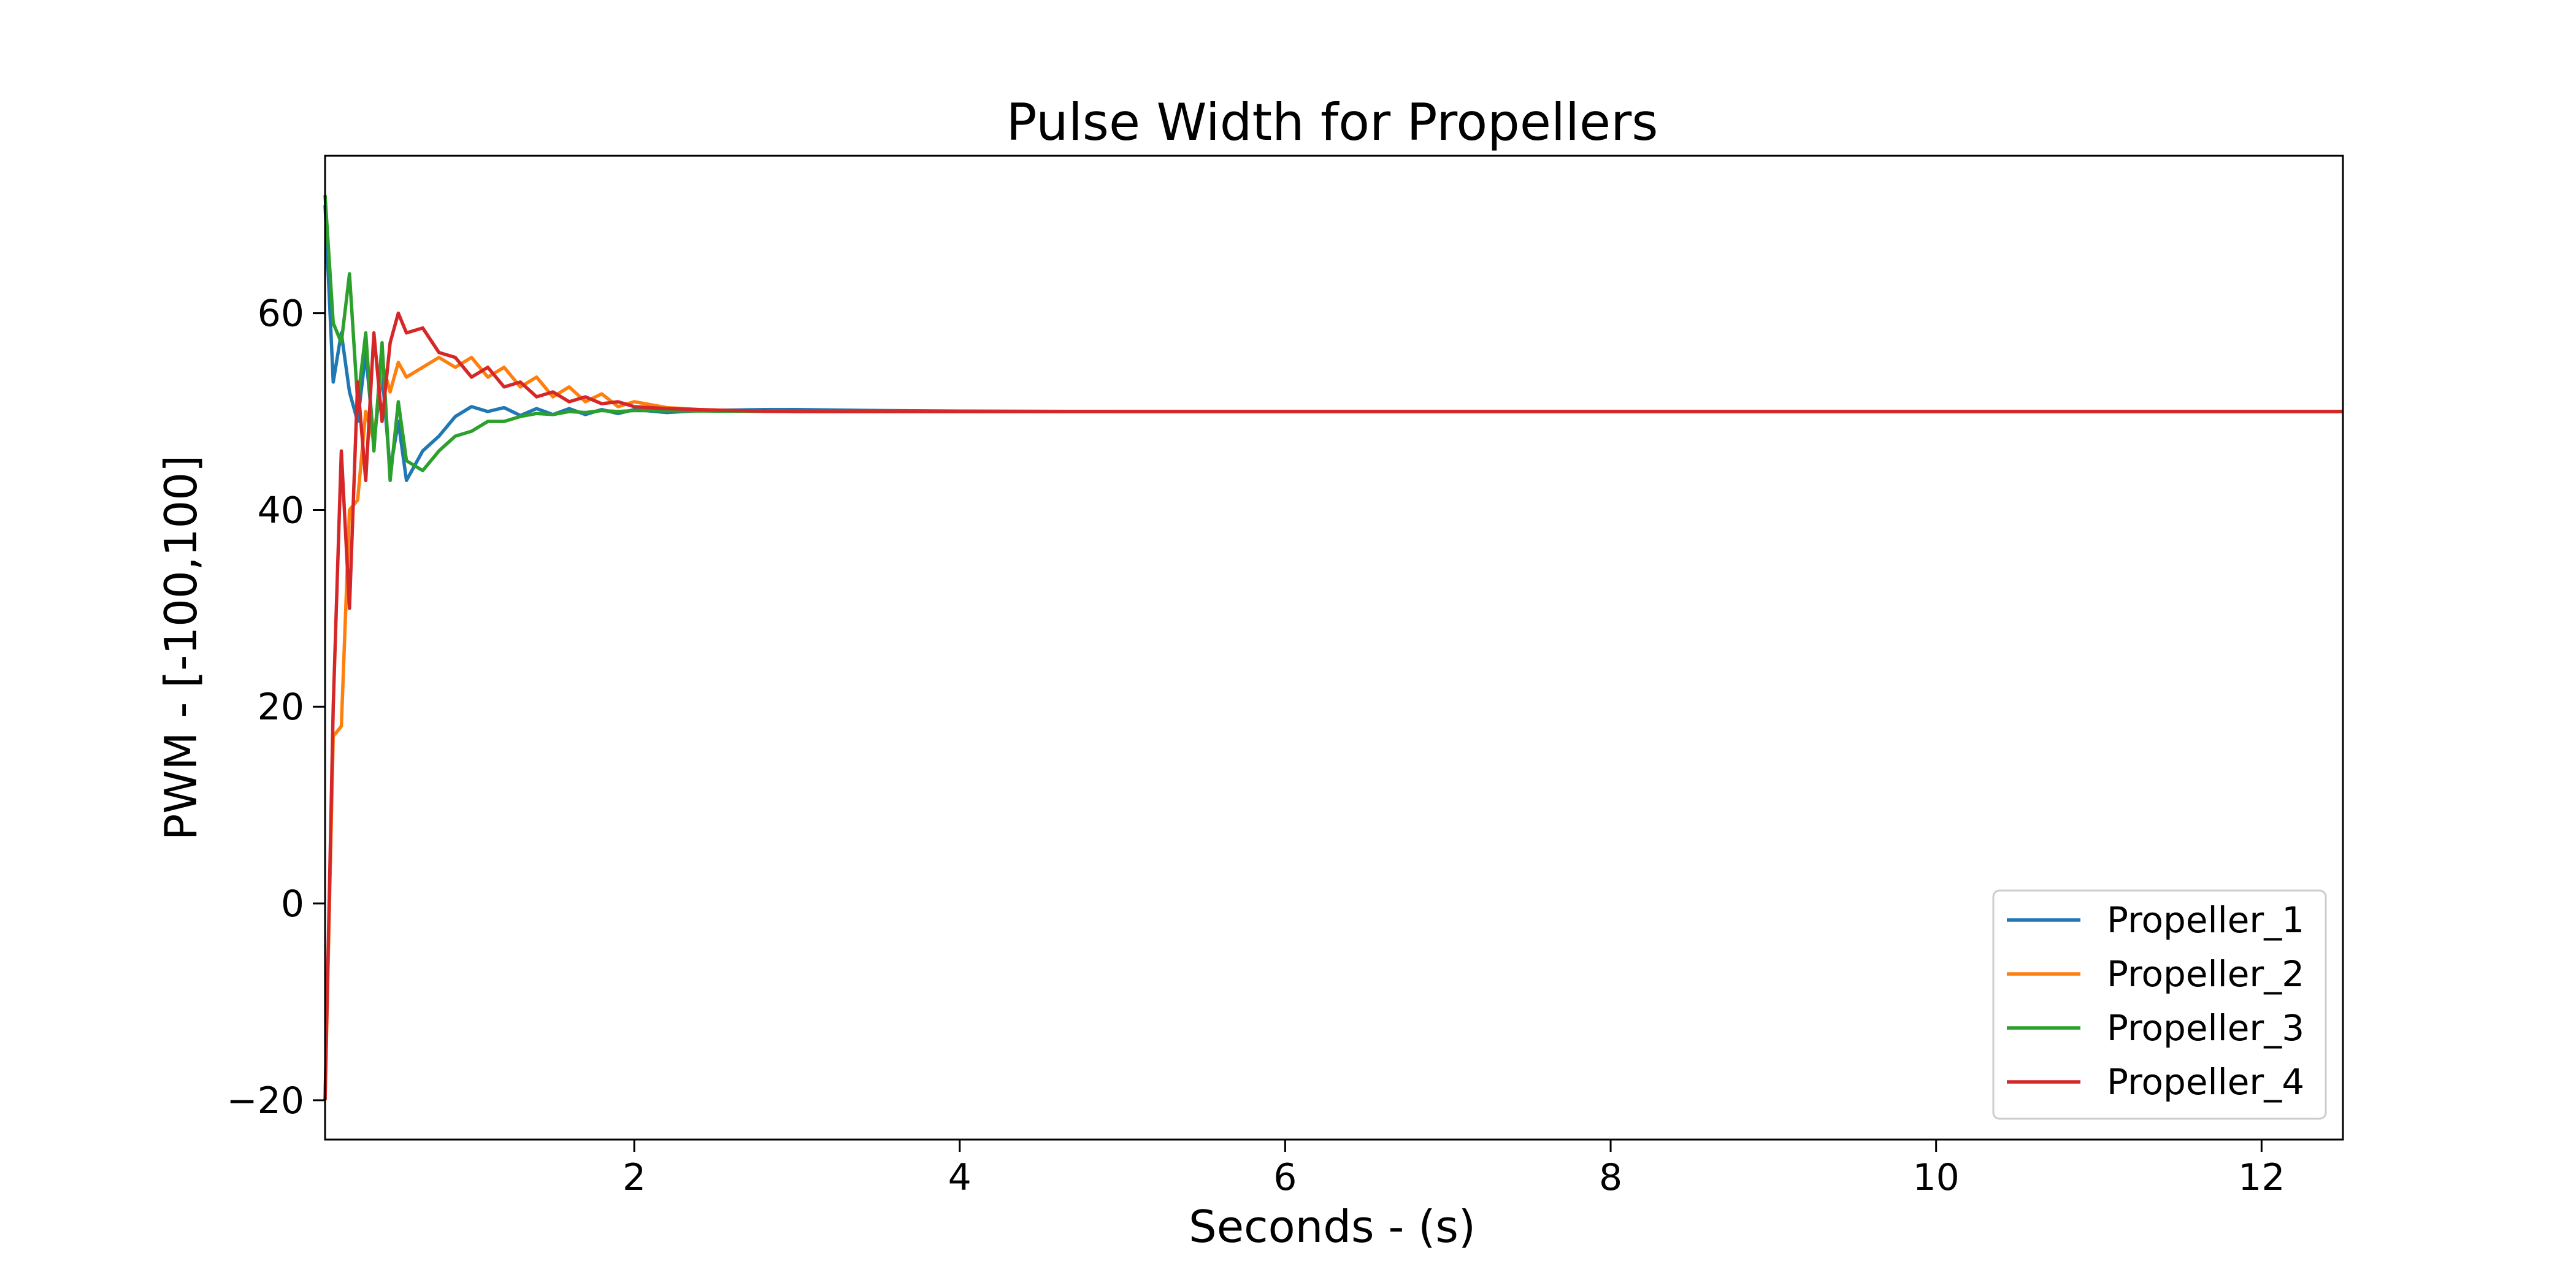 This screenshot has width=2576, height=1288. Describe the element at coordinates (2205, 974) in the screenshot. I see `legend-label-2: Propeller_2` at that location.